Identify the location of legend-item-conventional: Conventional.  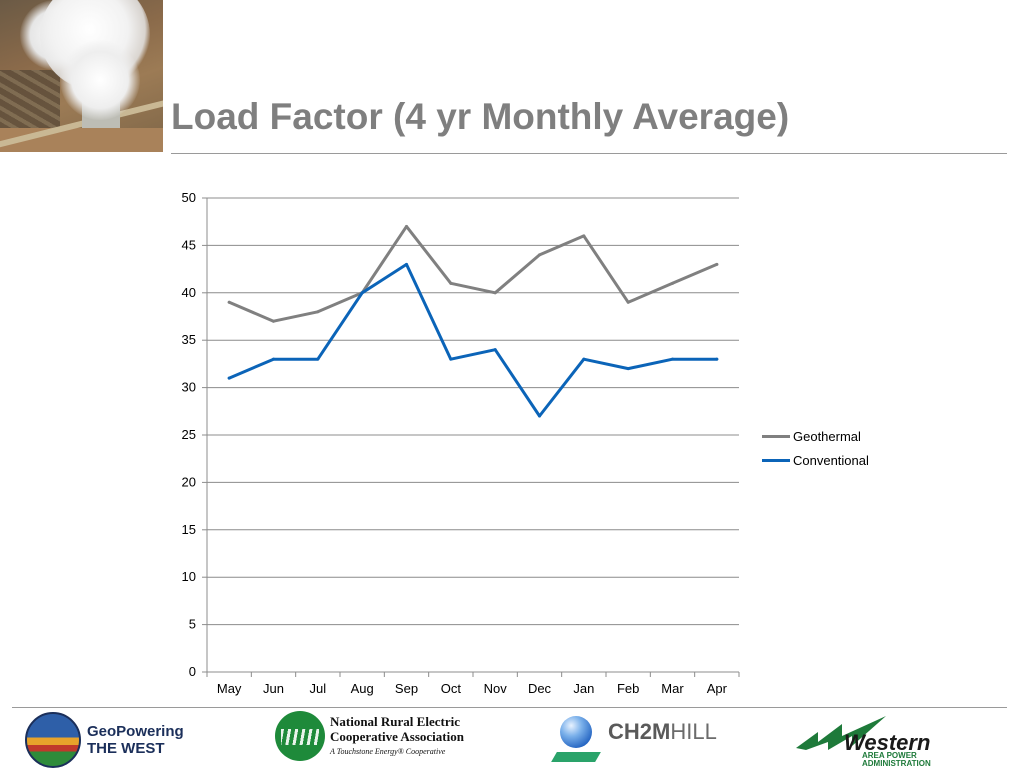
(815, 460).